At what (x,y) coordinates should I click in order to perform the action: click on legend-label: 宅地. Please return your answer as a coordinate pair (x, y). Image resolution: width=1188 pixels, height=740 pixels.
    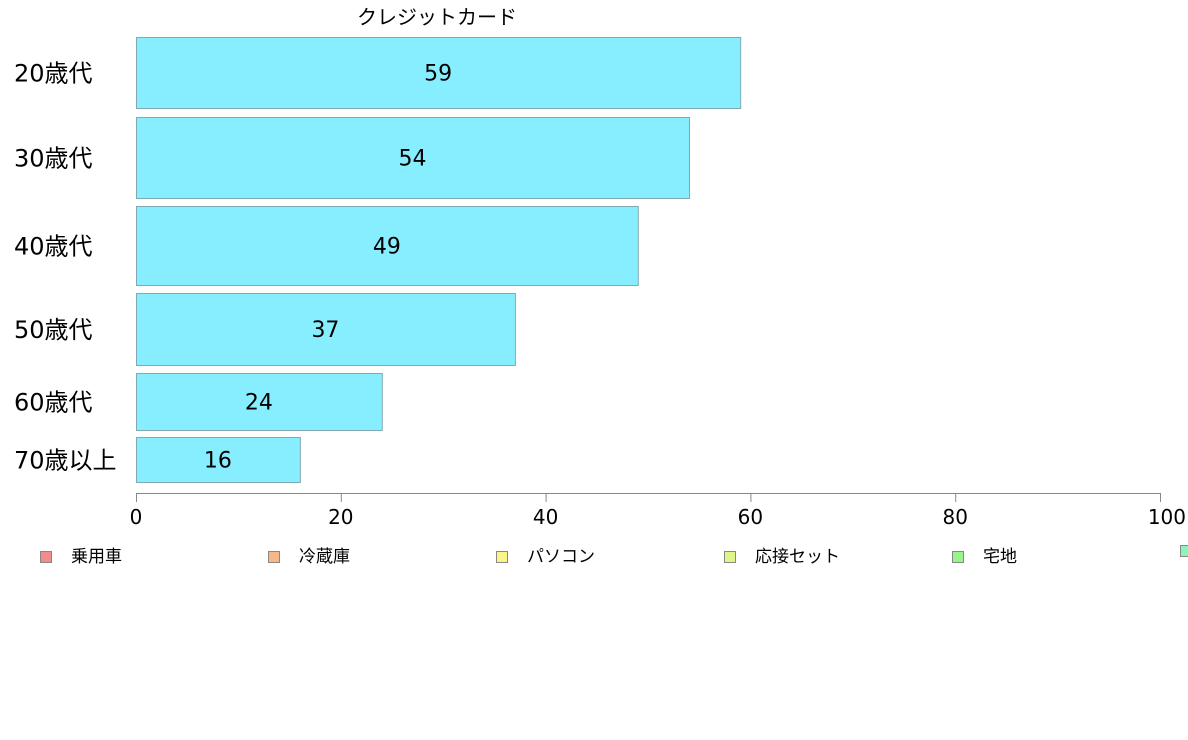
    Looking at the image, I should click on (1000, 557).